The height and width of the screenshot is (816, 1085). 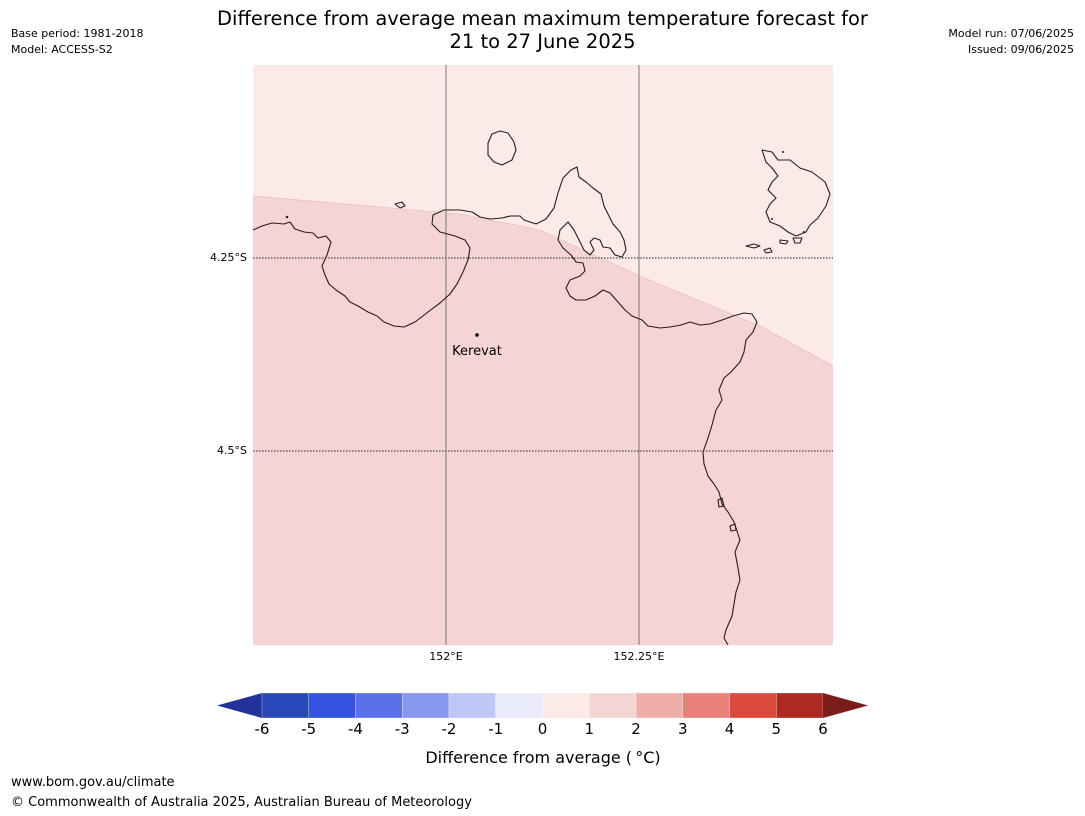 I want to click on coastline-island-north, so click(x=502, y=148).